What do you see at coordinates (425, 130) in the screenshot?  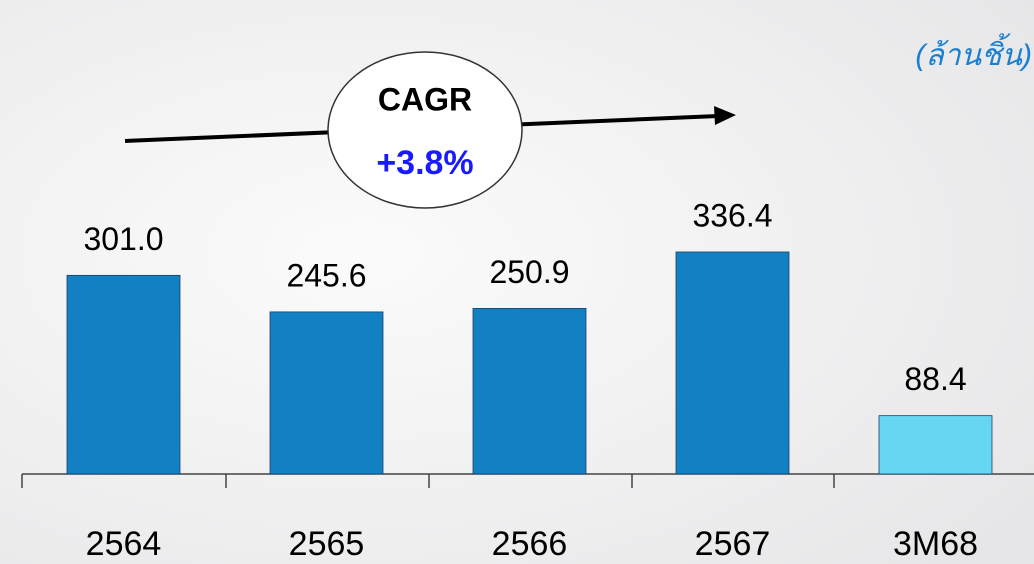 I see `cagr-bubble` at bounding box center [425, 130].